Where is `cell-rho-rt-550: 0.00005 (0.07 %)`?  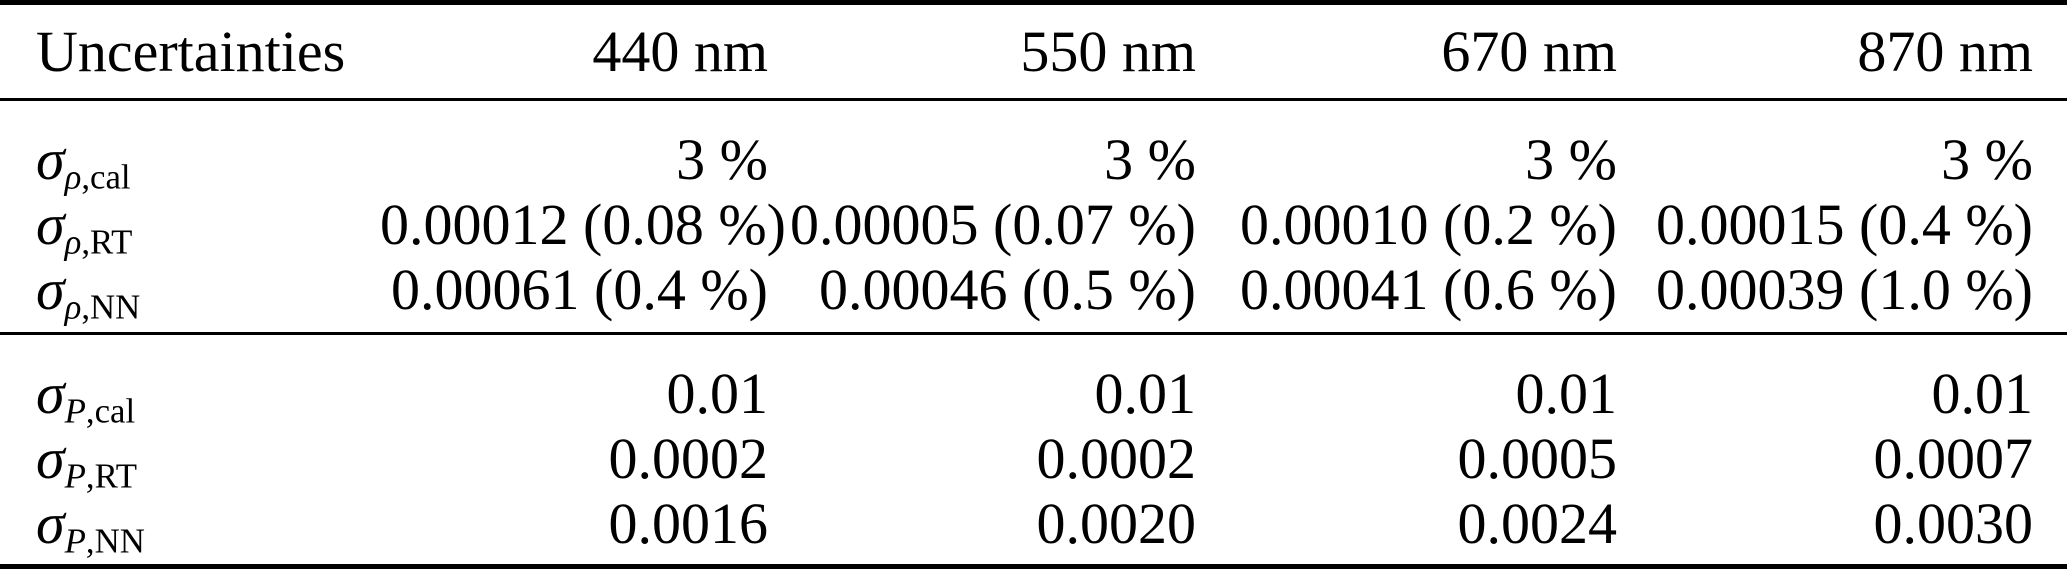 cell-rho-rt-550: 0.00005 (0.07 %) is located at coordinates (993, 224).